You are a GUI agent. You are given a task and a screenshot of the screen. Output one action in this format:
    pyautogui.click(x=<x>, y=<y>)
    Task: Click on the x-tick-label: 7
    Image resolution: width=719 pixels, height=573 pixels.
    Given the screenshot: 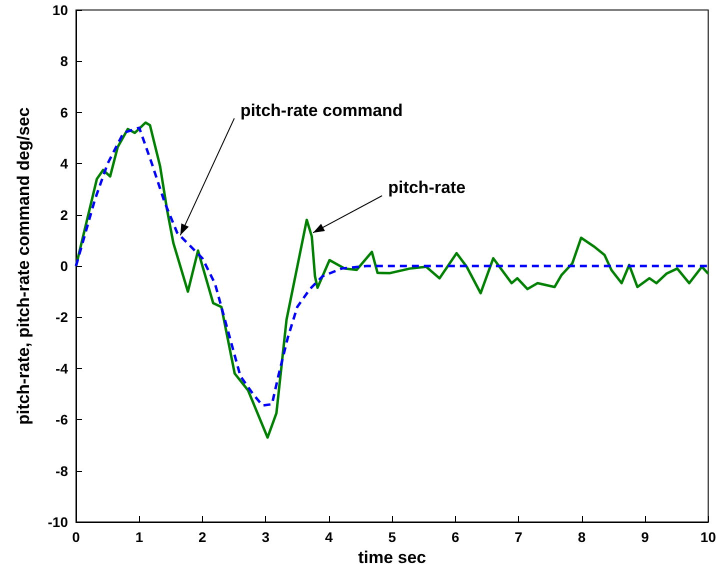 What is the action you would take?
    pyautogui.click(x=518, y=537)
    